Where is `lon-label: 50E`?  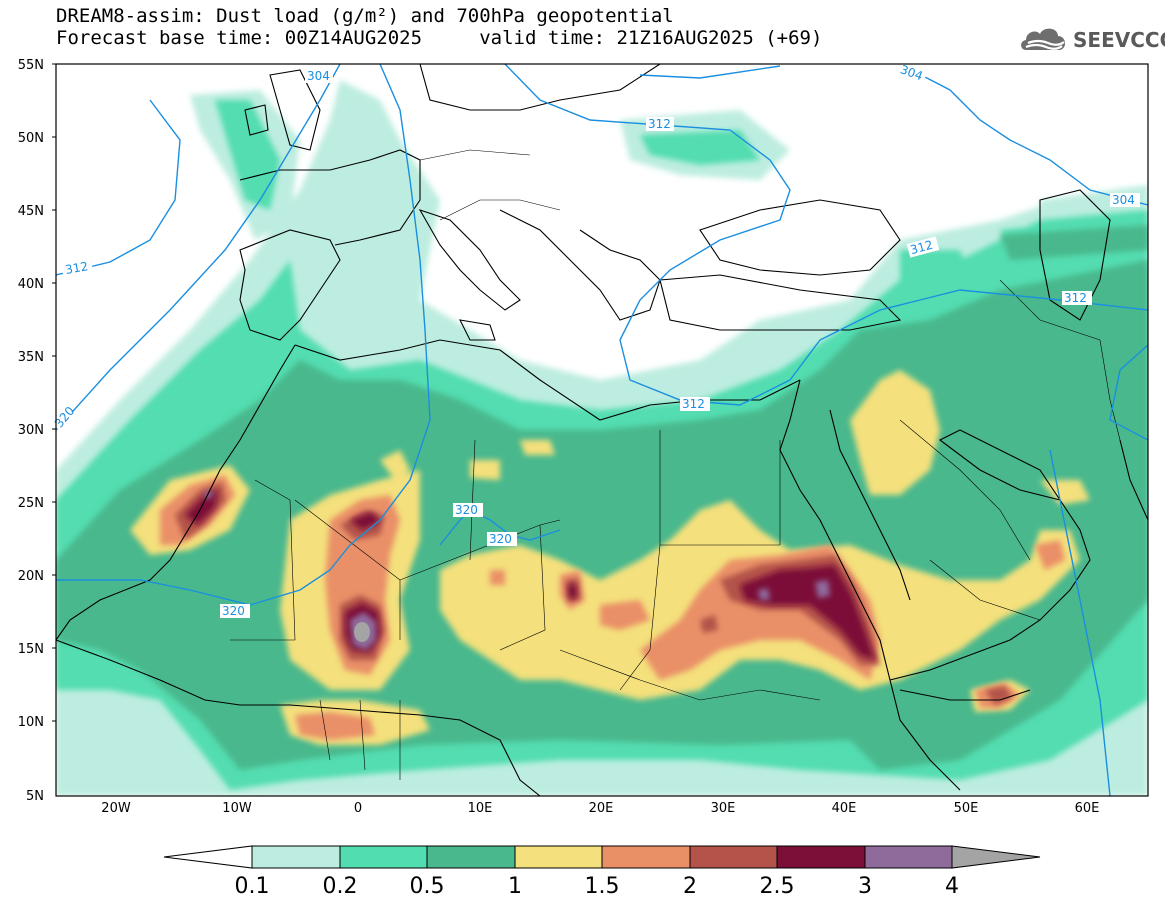 lon-label: 50E is located at coordinates (966, 808).